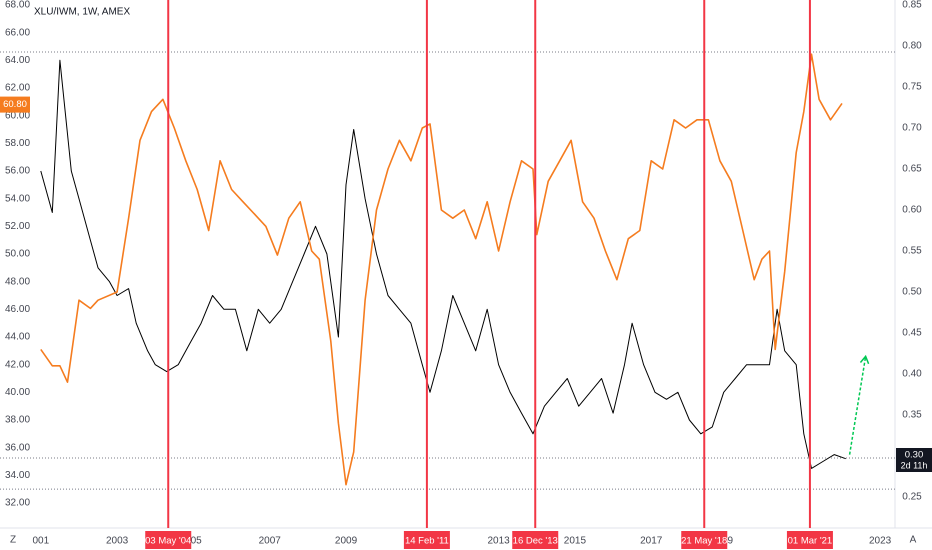 This screenshot has width=932, height=550. What do you see at coordinates (17, 115) in the screenshot?
I see `y-tick-label: 60.00` at bounding box center [17, 115].